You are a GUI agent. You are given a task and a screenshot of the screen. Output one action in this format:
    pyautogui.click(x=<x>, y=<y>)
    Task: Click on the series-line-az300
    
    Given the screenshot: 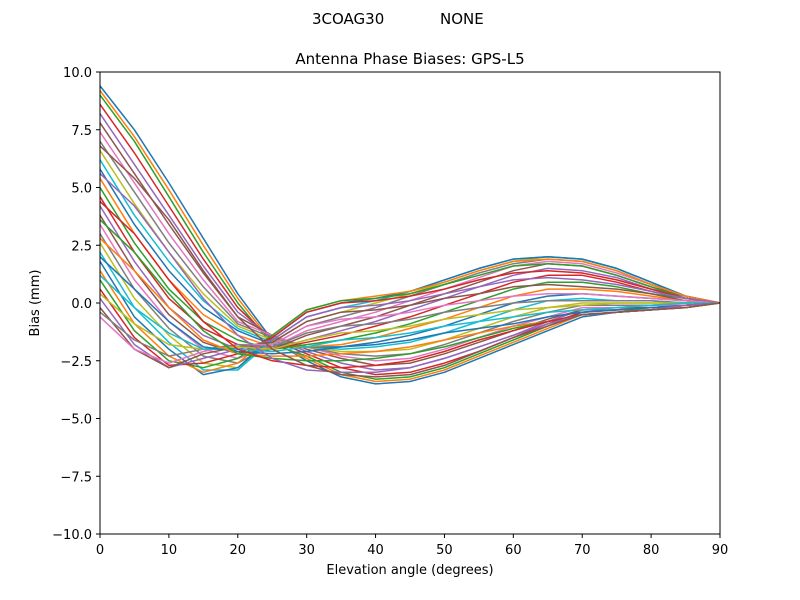 What is the action you would take?
    pyautogui.click(x=410, y=305)
    